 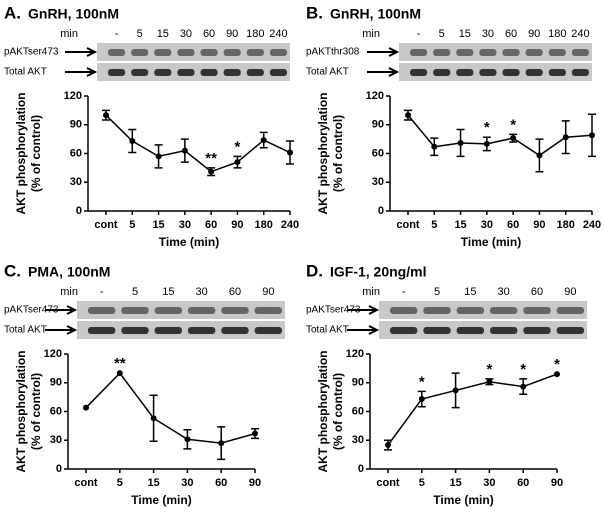 I want to click on blot-row-label: pAKTthr308, so click(x=333, y=52).